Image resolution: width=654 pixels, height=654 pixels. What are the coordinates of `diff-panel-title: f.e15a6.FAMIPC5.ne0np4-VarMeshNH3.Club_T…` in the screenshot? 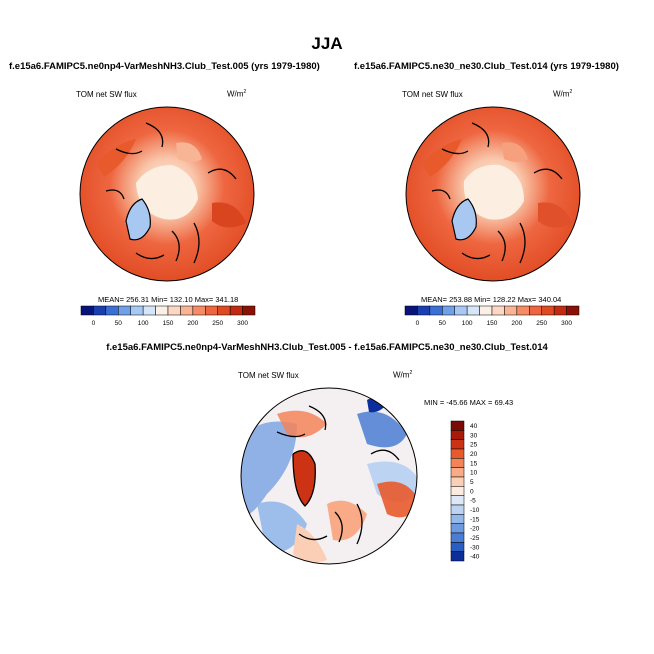 It's located at (327, 347).